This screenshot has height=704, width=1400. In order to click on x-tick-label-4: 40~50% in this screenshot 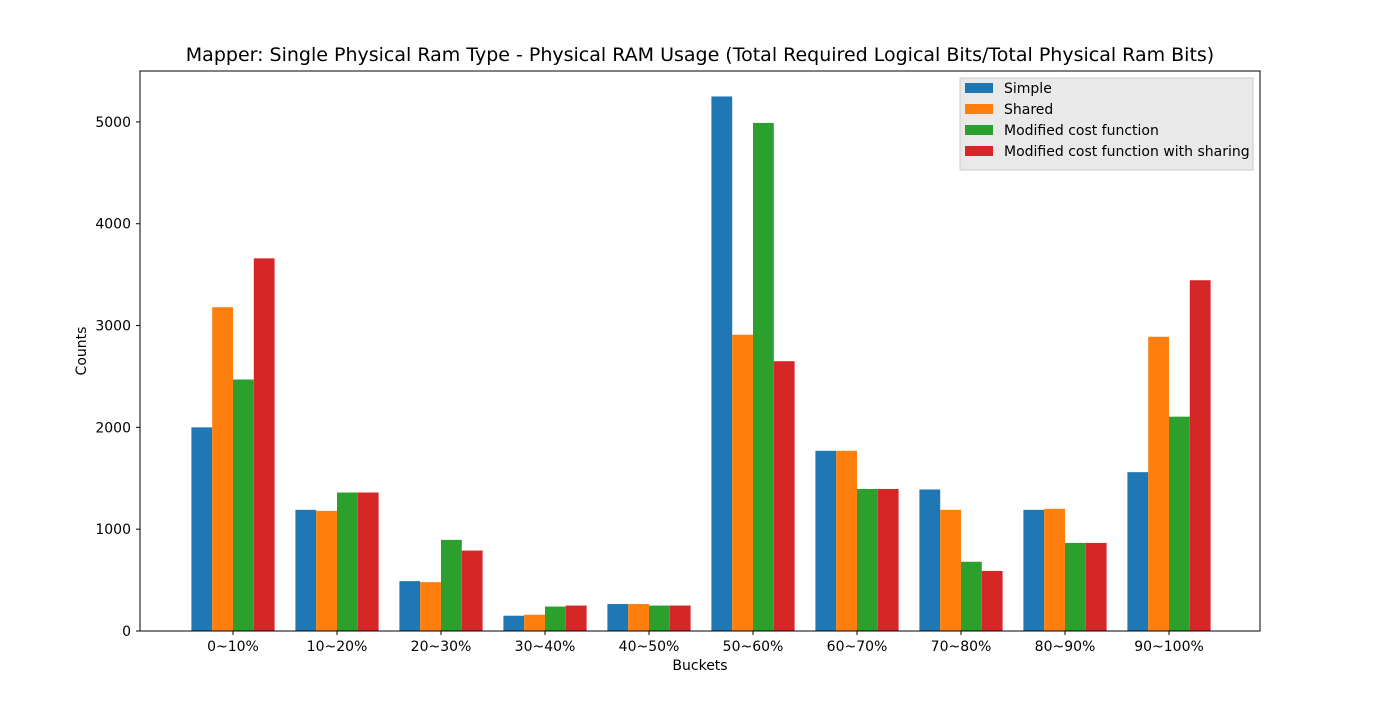, I will do `click(649, 647)`.